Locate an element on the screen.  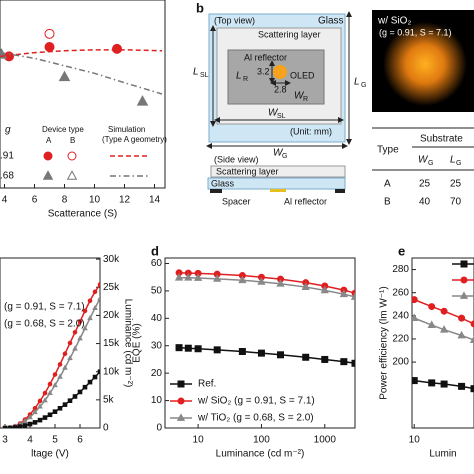
y-tick-label: 240 is located at coordinates (400, 315).